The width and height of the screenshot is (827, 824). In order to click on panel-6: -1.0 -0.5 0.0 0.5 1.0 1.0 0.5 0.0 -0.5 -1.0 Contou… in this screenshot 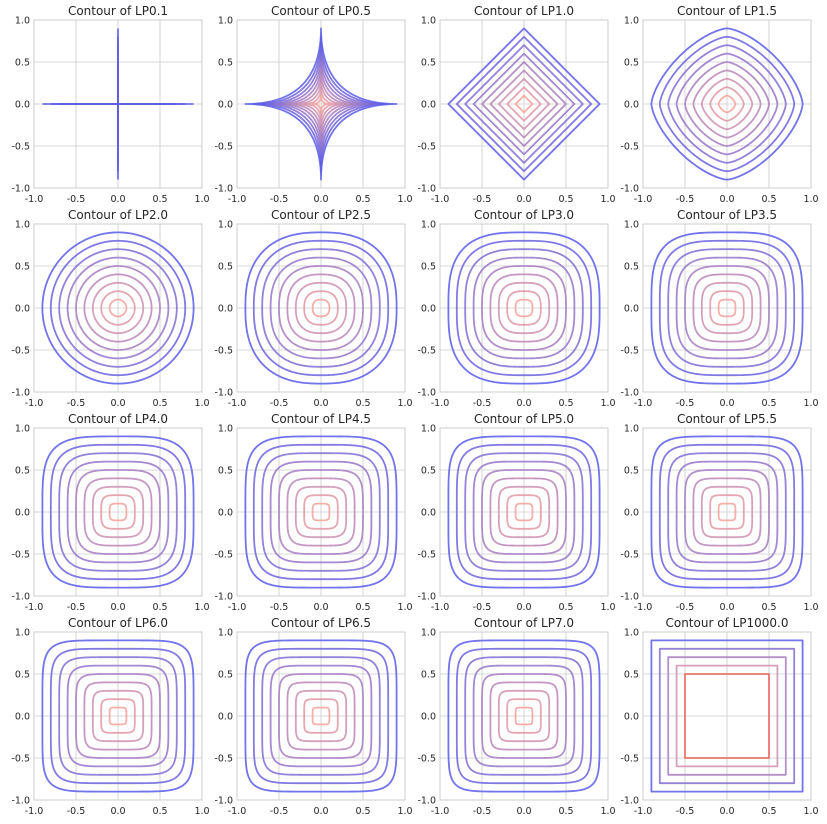, I will do `click(516, 308)`.